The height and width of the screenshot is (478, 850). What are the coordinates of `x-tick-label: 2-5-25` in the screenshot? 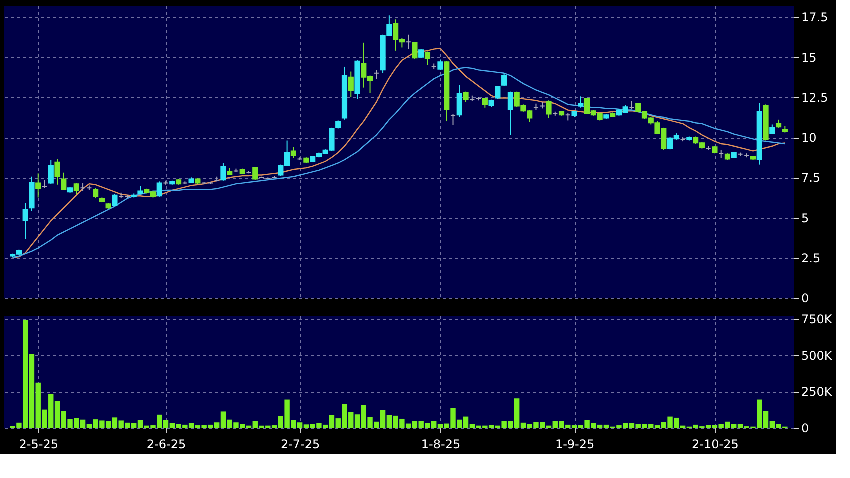 It's located at (38, 445).